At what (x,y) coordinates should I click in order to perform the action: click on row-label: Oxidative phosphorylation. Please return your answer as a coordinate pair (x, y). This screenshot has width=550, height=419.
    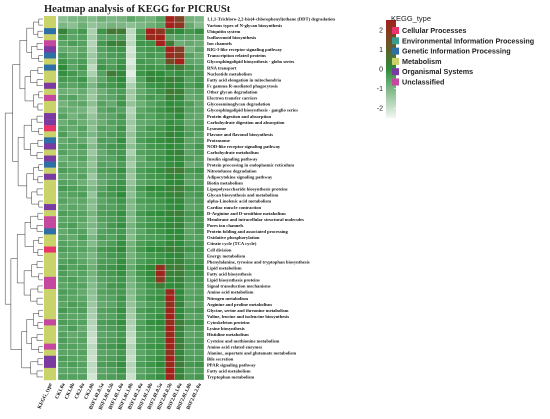
    Looking at the image, I should click on (233, 237).